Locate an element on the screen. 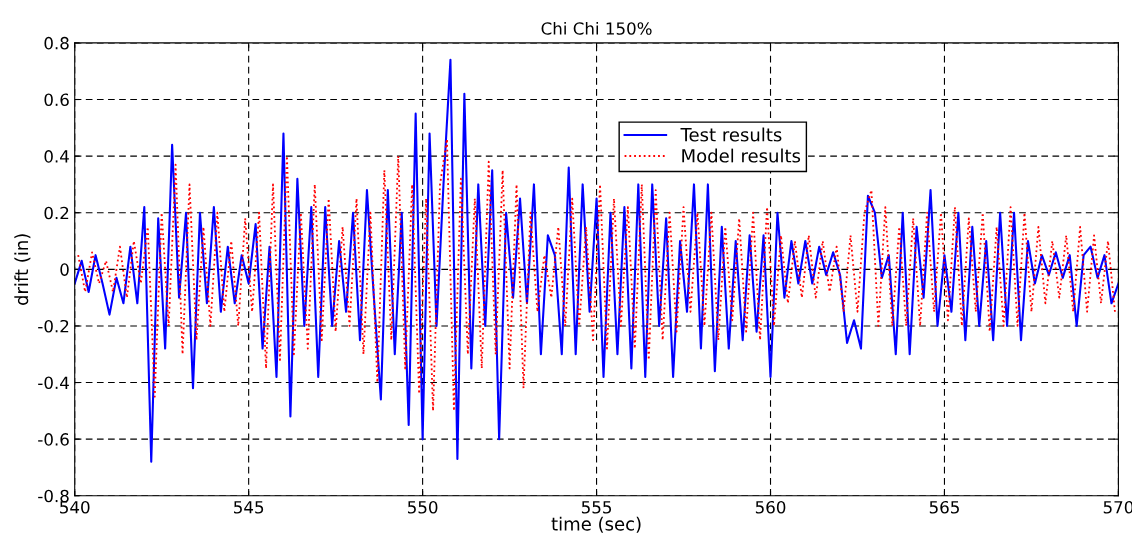  y-tick-label: -0.6 is located at coordinates (53, 439).